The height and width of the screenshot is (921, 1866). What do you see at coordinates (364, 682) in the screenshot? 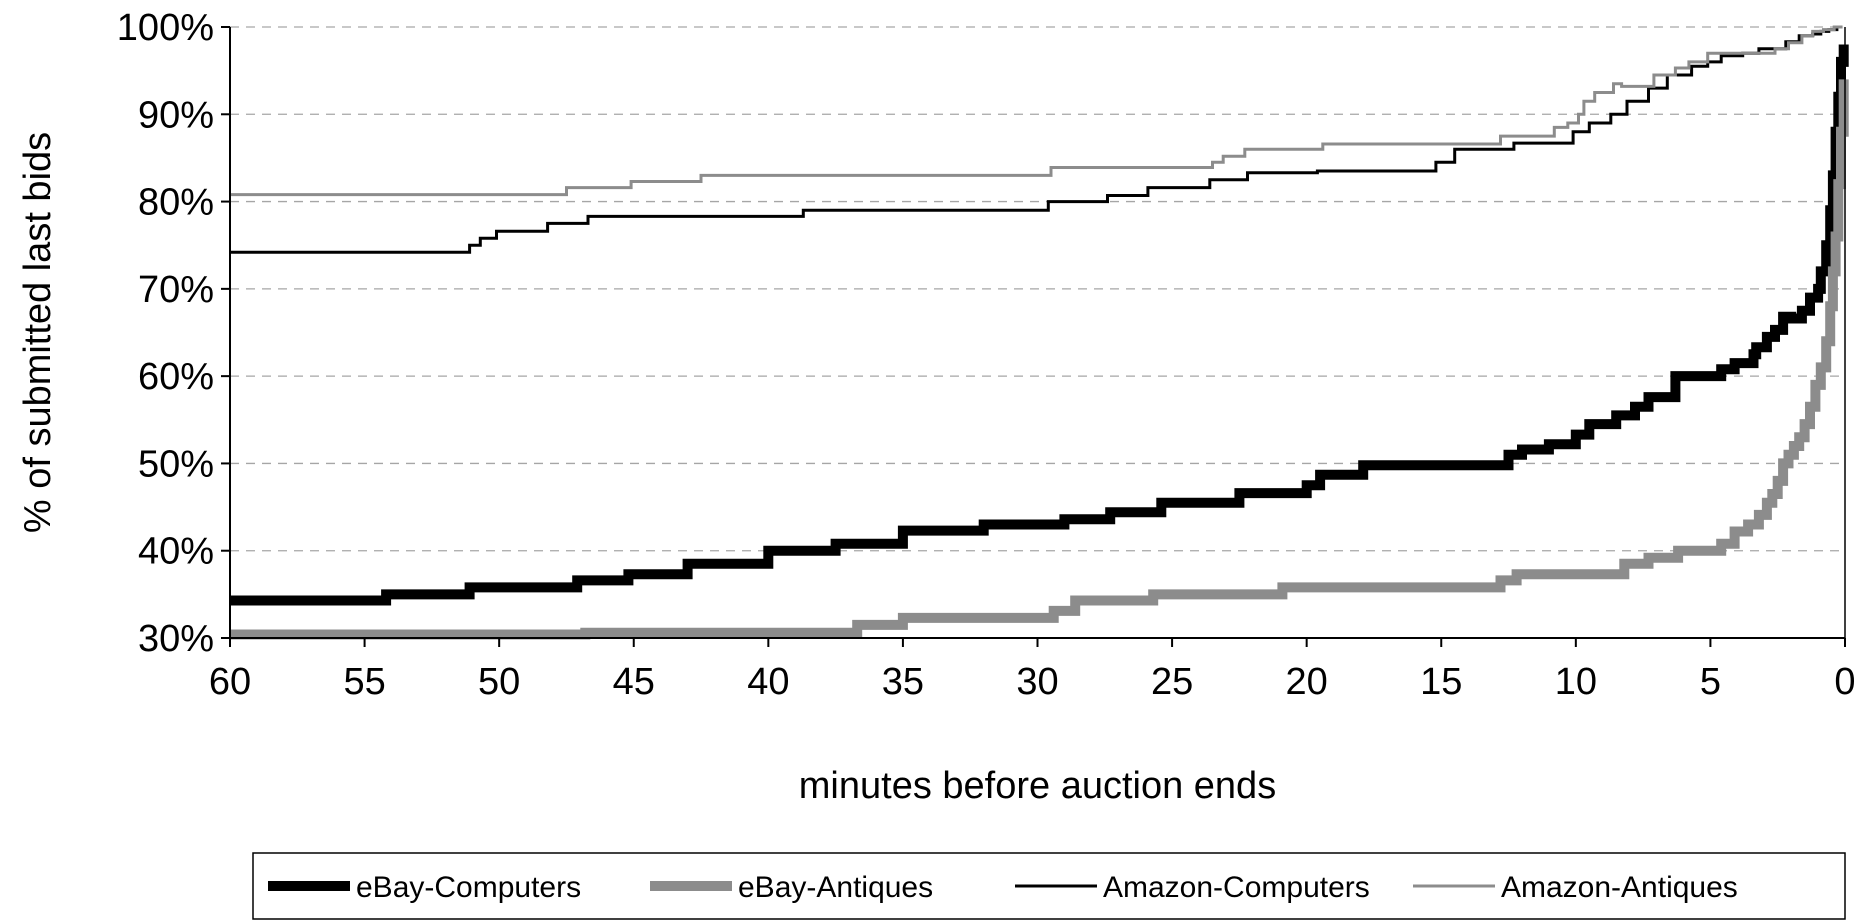
I see `x-tick-label-55: 55` at bounding box center [364, 682].